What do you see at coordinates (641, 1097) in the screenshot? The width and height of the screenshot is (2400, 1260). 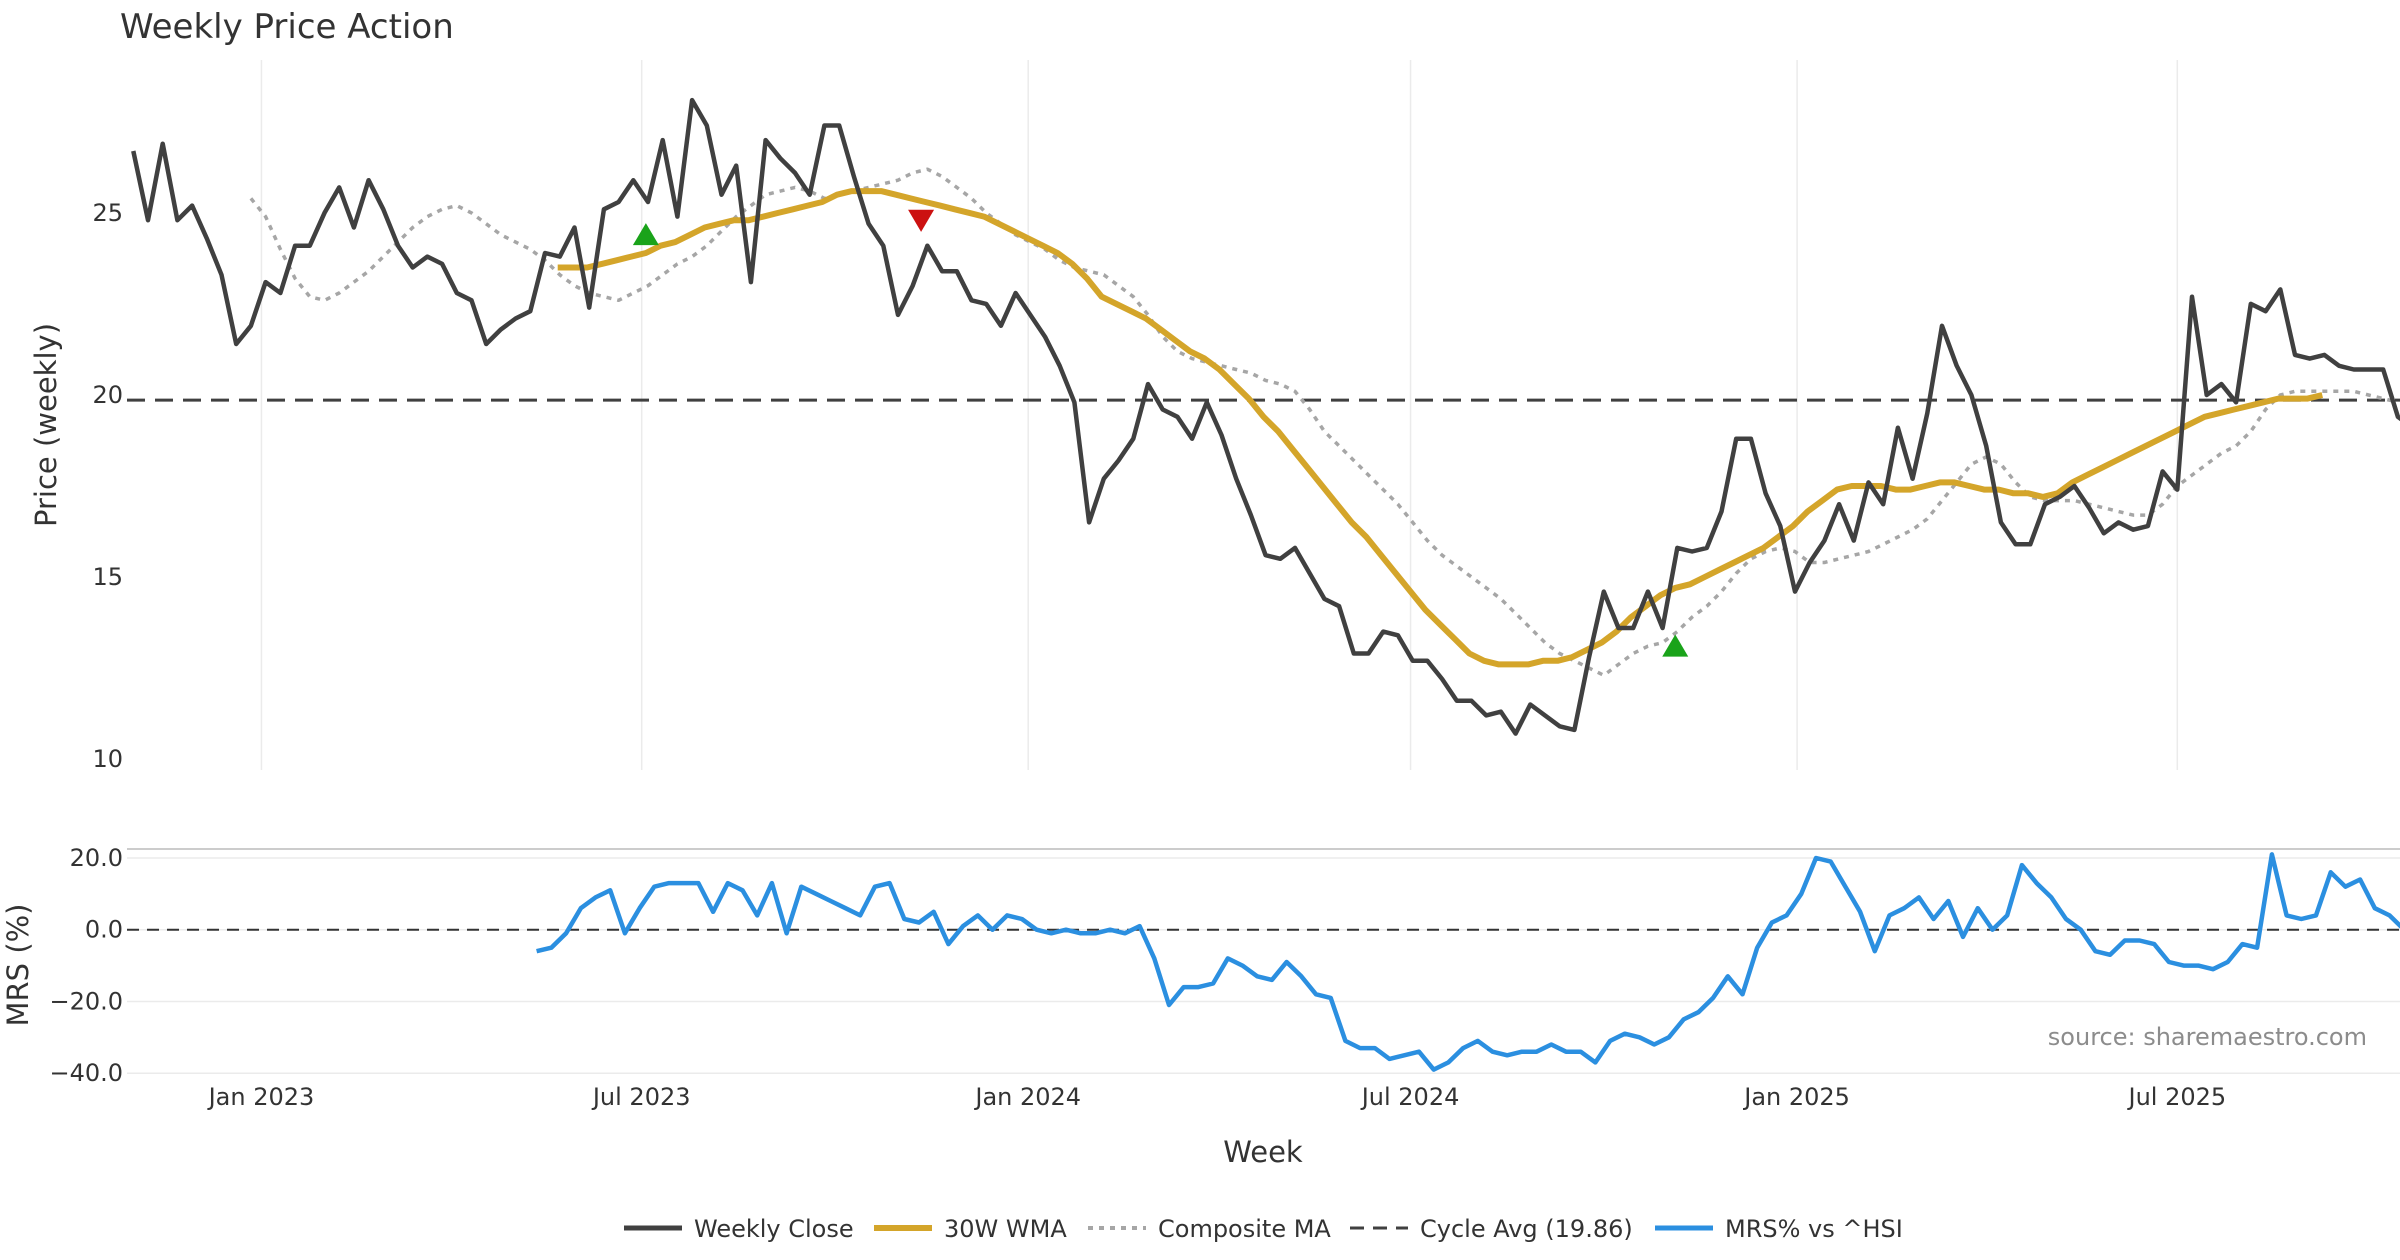 I see `x-tick-label: Jul 2023` at bounding box center [641, 1097].